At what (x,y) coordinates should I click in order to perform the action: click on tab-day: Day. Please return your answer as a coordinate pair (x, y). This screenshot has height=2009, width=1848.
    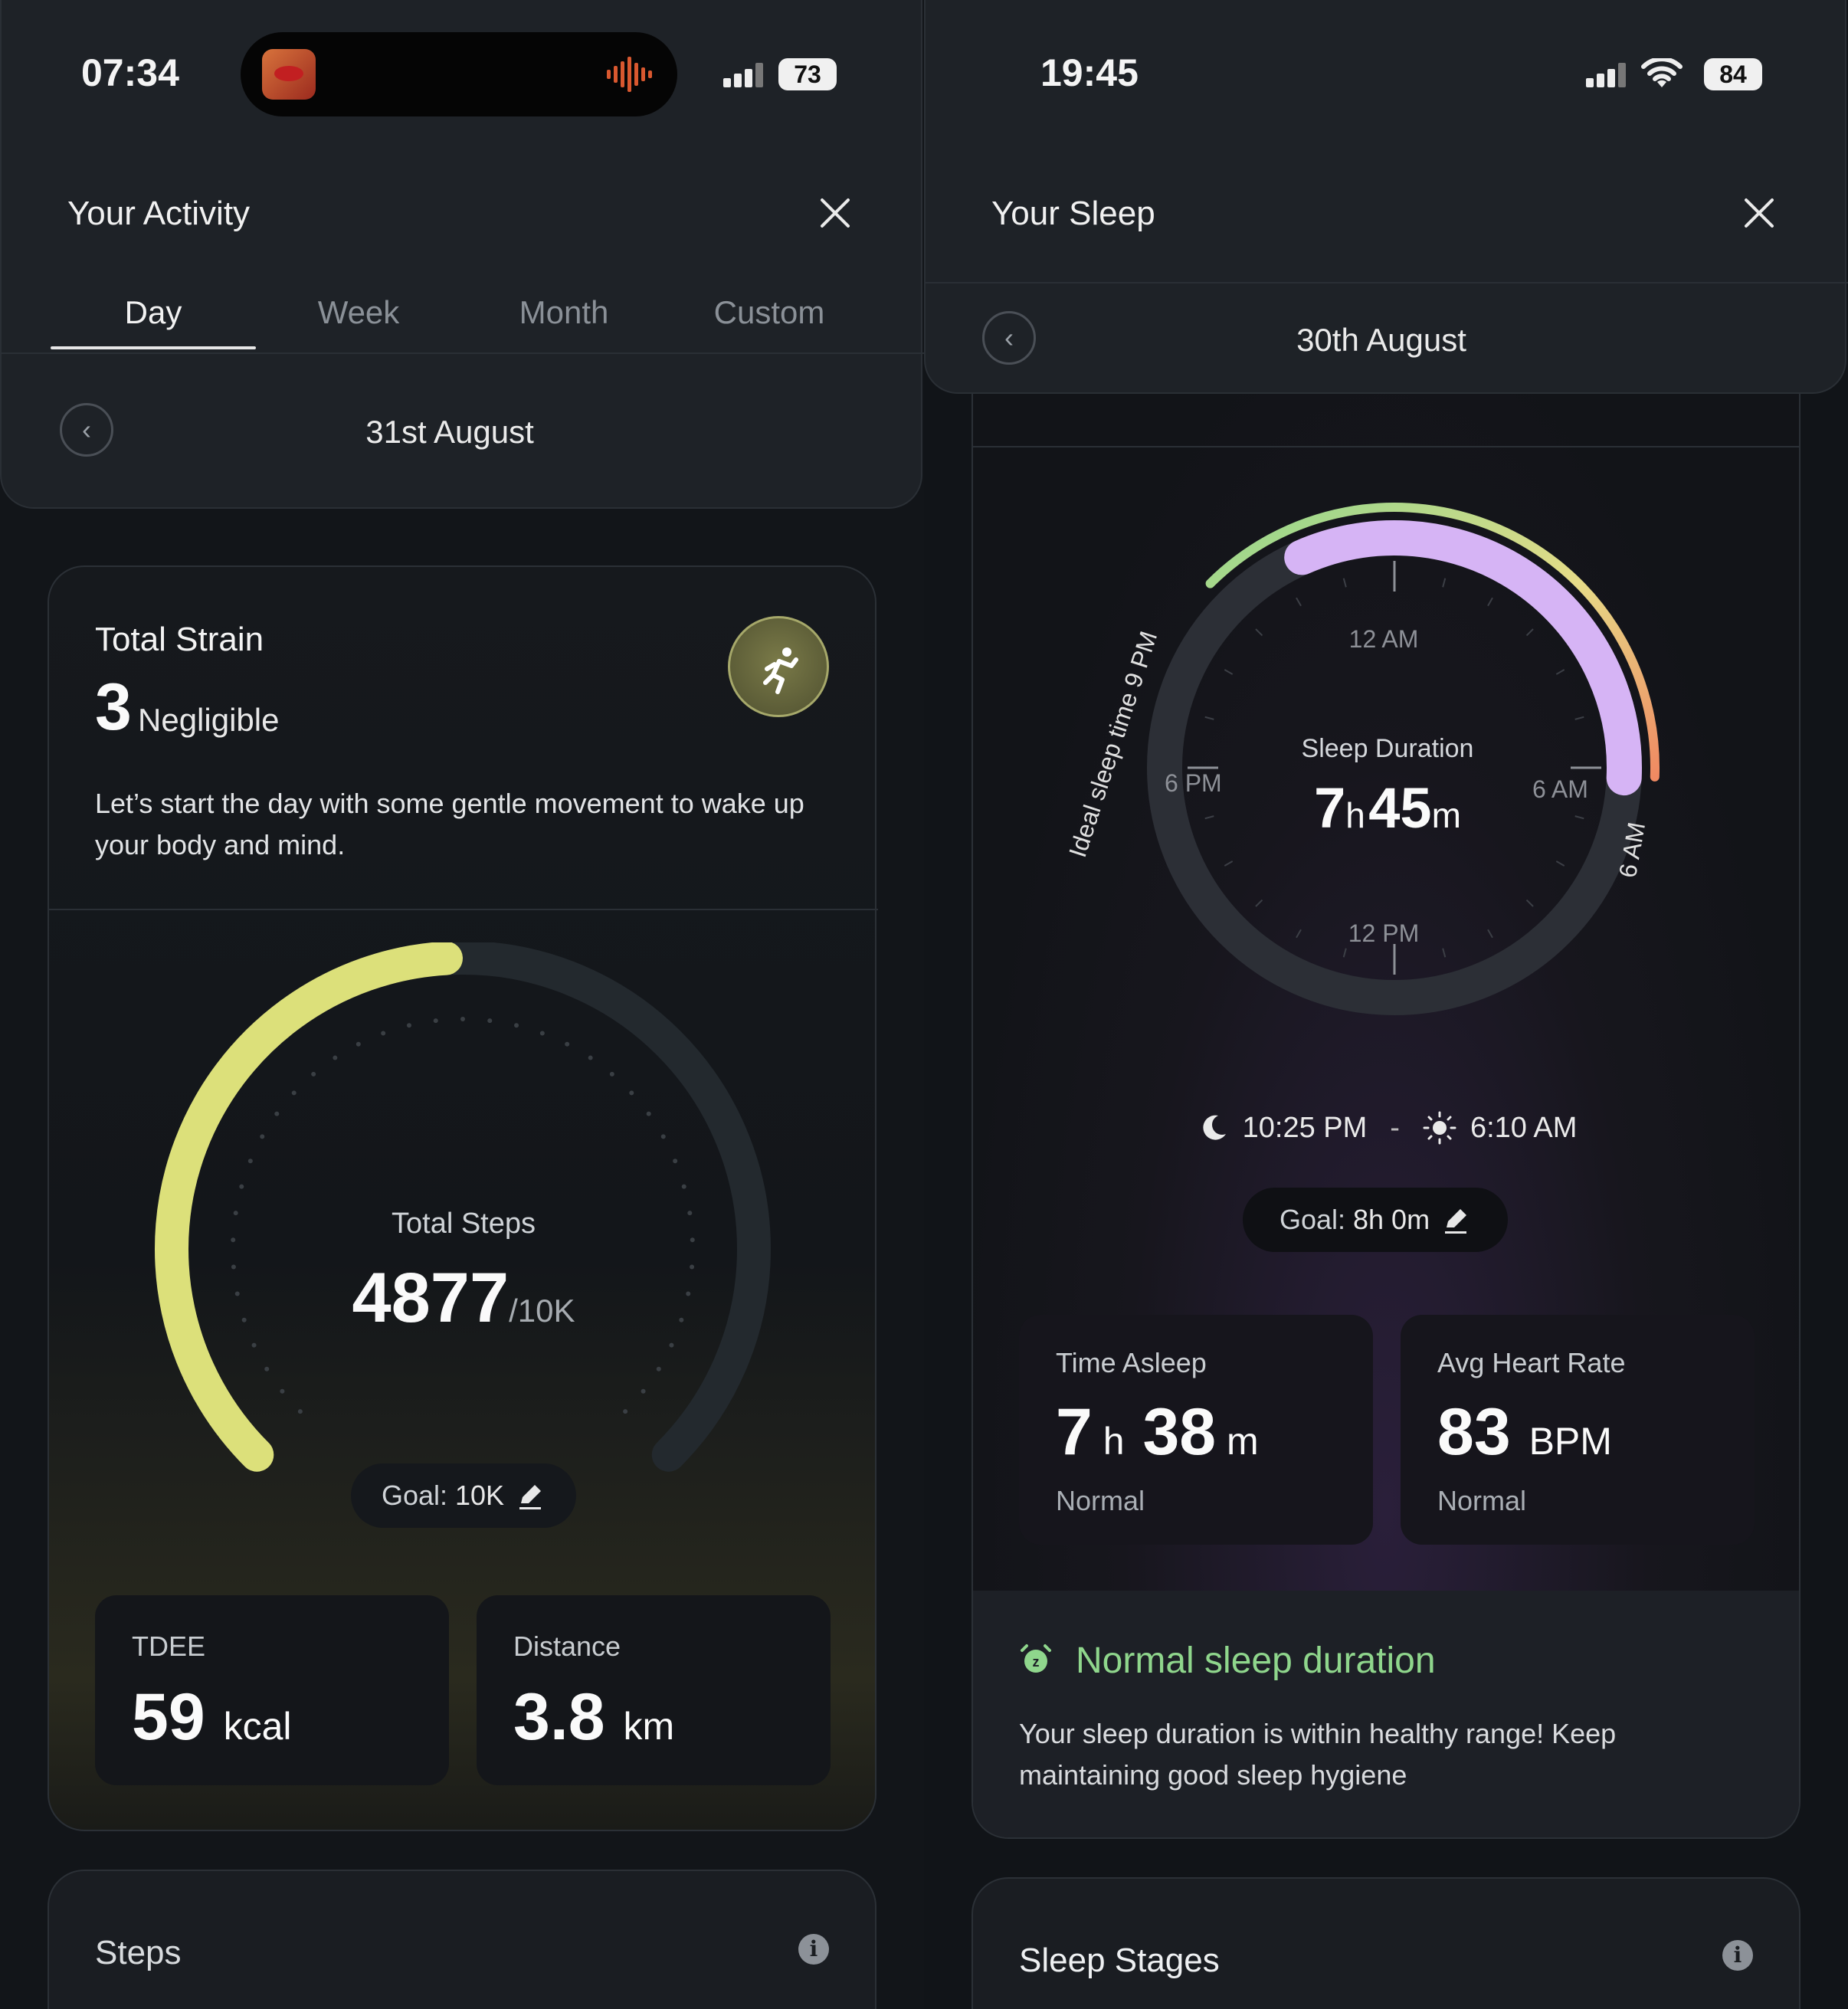
    Looking at the image, I should click on (153, 312).